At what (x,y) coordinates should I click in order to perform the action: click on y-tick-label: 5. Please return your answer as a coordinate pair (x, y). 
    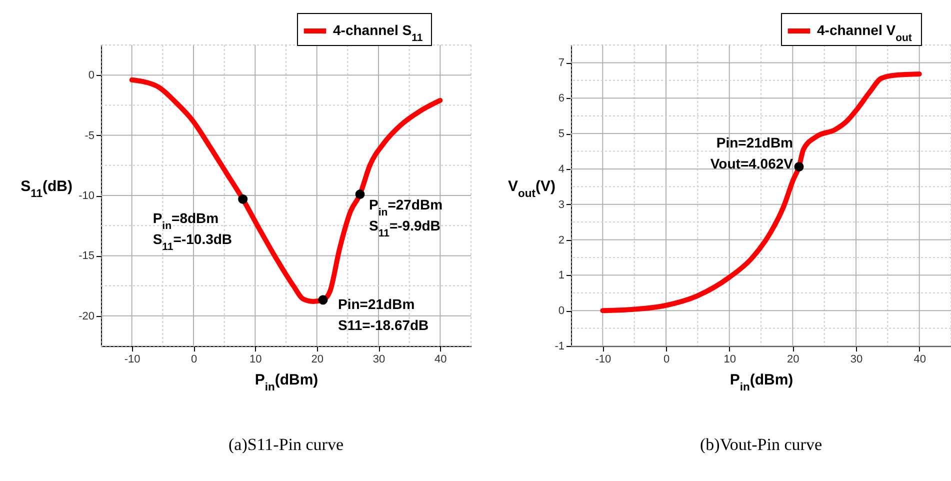
    Looking at the image, I should click on (561, 134).